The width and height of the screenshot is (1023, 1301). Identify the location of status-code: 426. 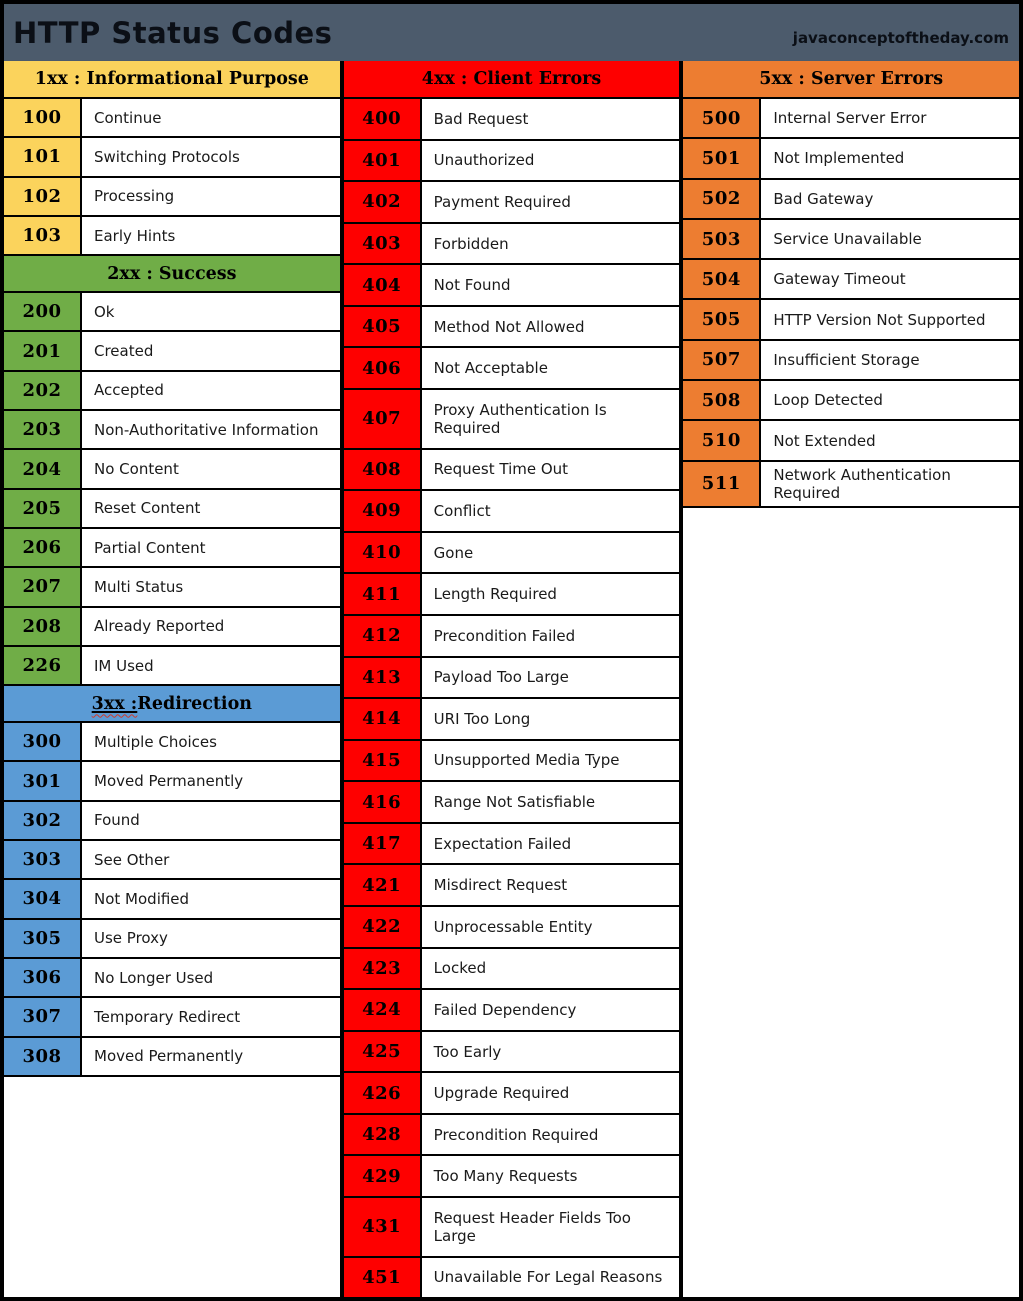
(382, 1093).